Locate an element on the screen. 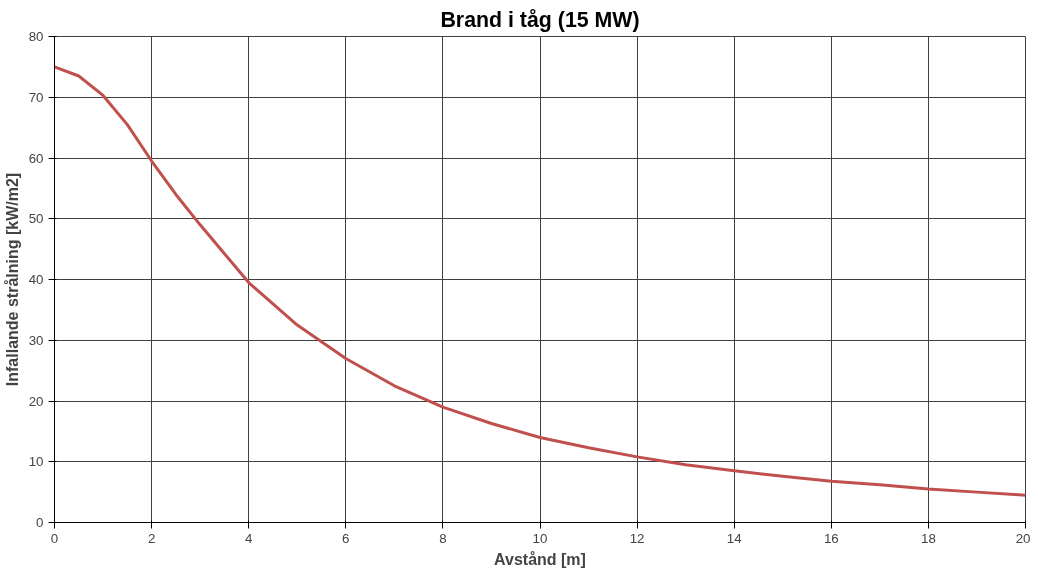  y-tick-label: 50 is located at coordinates (36, 219).